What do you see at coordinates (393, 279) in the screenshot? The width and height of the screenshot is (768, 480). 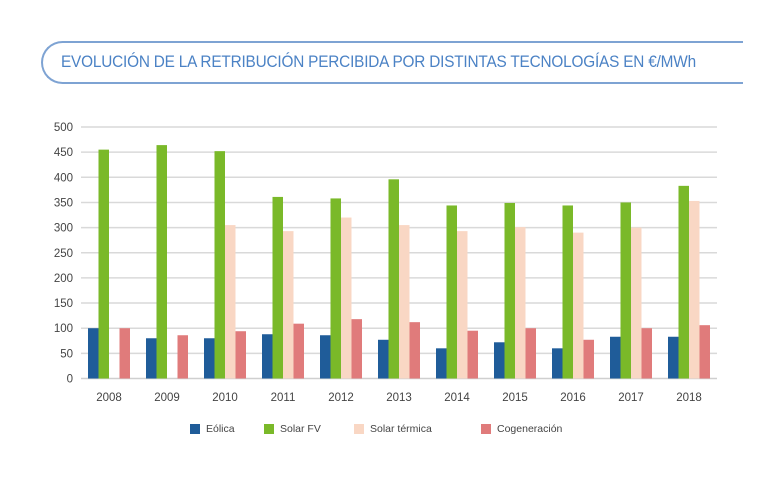 I see `bar-solar-fv-2013` at bounding box center [393, 279].